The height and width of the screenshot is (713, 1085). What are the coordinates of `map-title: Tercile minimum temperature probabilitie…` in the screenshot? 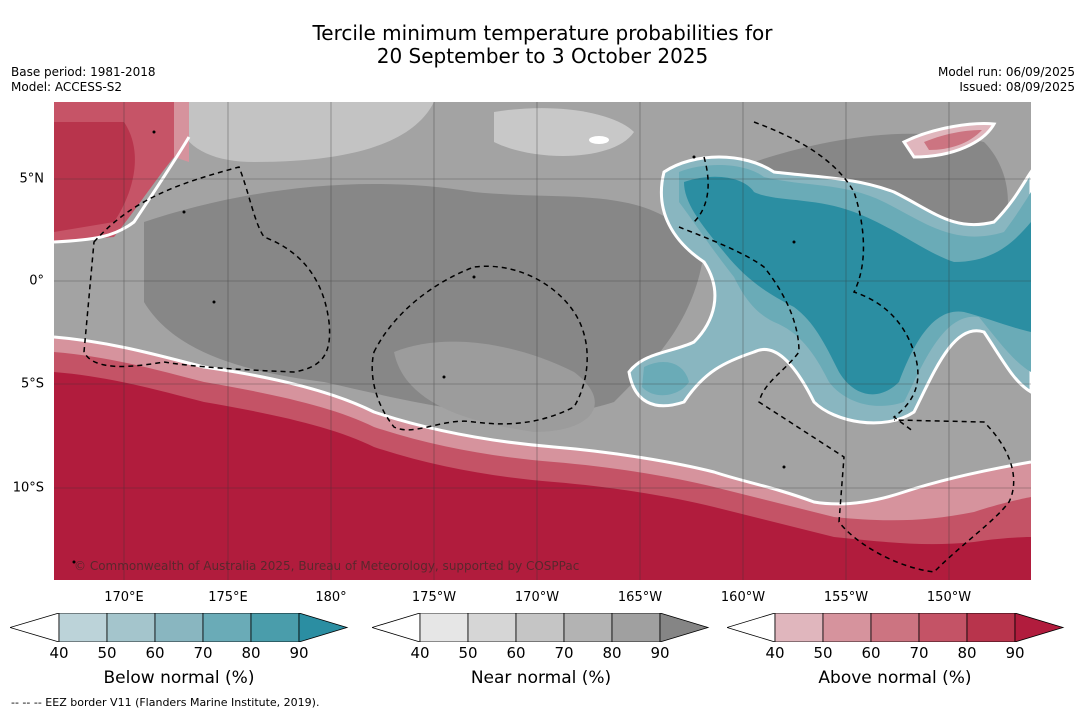 It's located at (542, 45).